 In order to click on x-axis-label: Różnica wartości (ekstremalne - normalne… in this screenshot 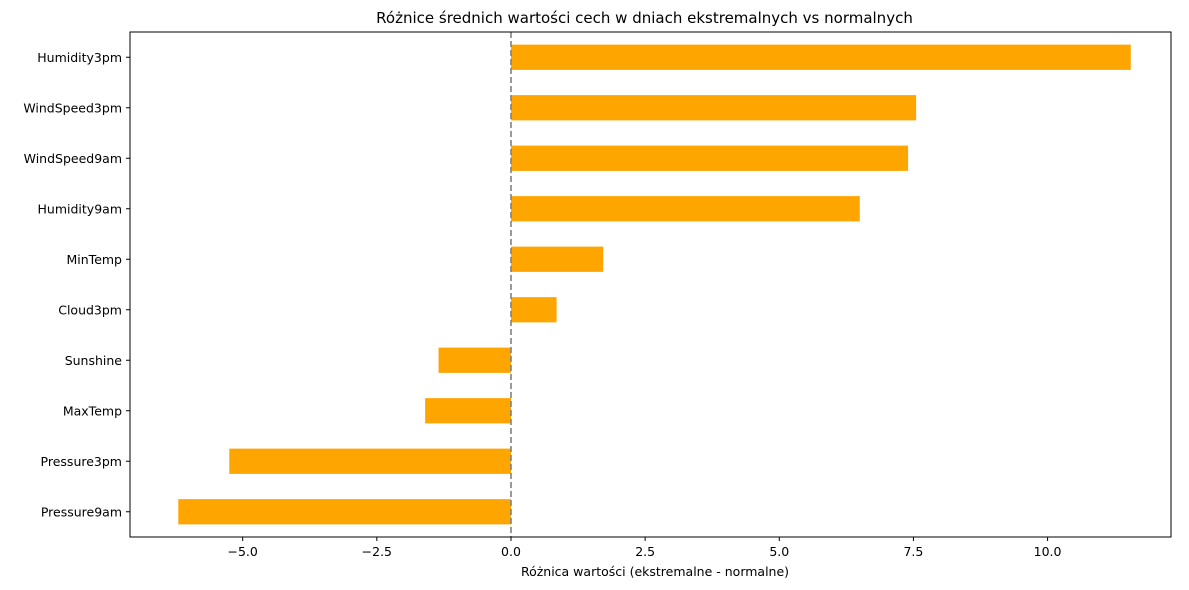, I will do `click(655, 571)`.